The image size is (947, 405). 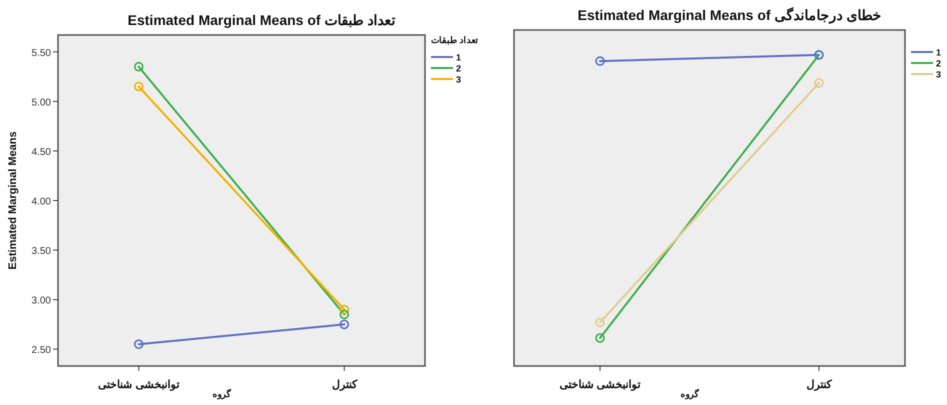 I want to click on y-tick-label: 5.50, so click(x=42, y=53).